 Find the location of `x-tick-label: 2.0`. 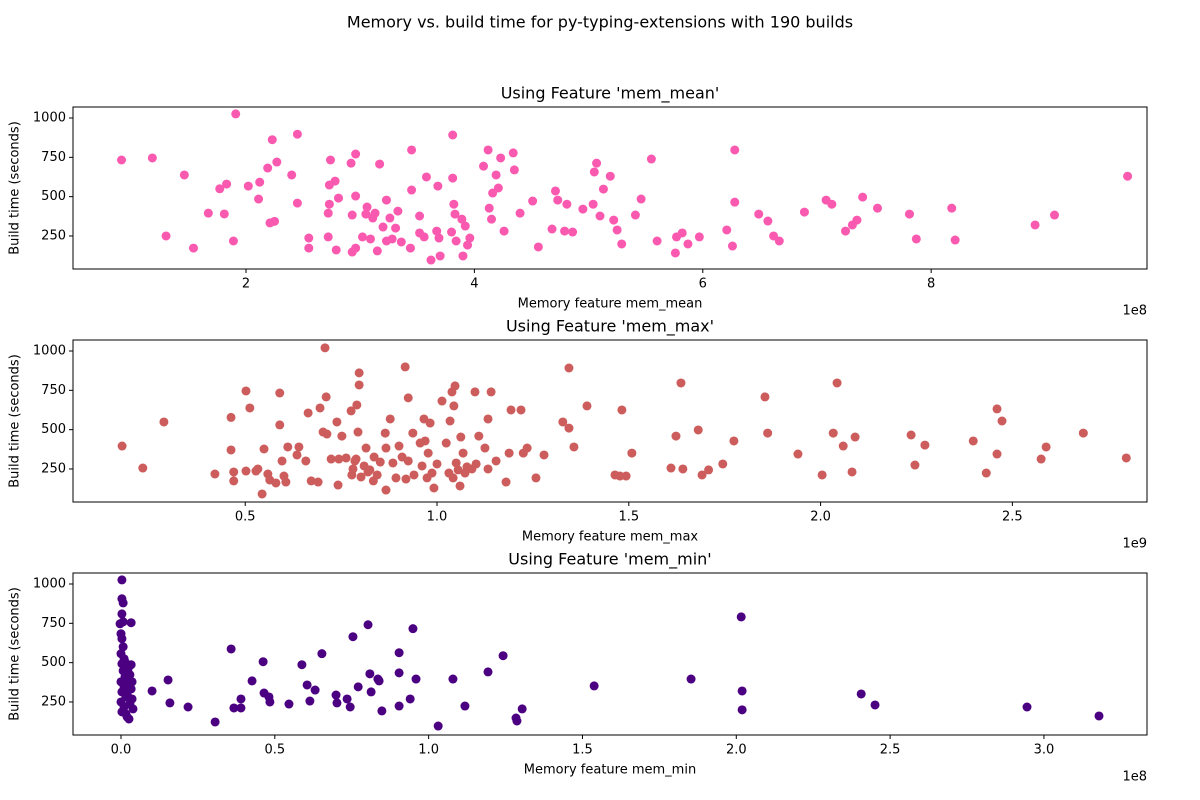

x-tick-label: 2.0 is located at coordinates (736, 750).